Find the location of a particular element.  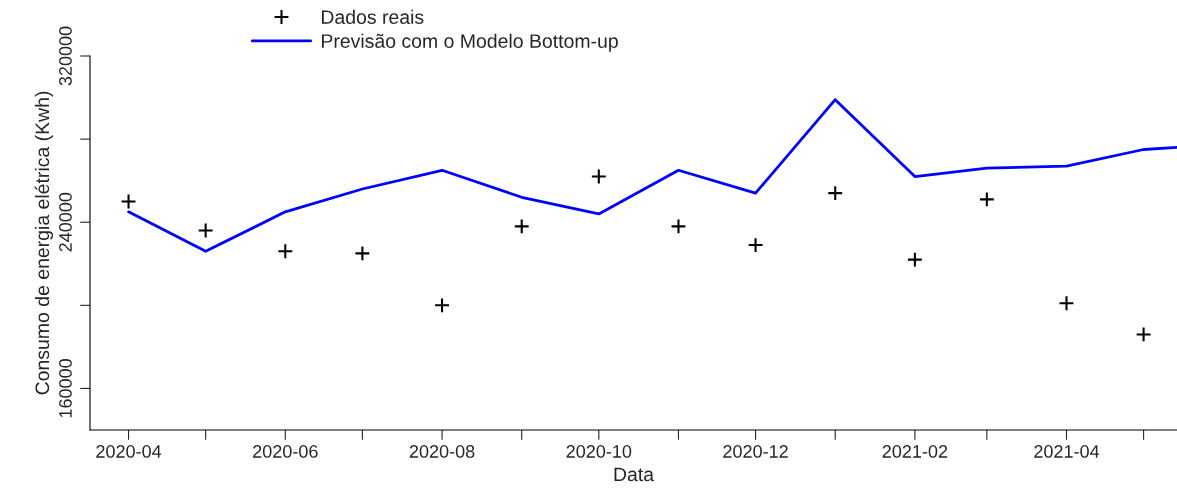

x-tick-label: 2020-08 is located at coordinates (442, 451).